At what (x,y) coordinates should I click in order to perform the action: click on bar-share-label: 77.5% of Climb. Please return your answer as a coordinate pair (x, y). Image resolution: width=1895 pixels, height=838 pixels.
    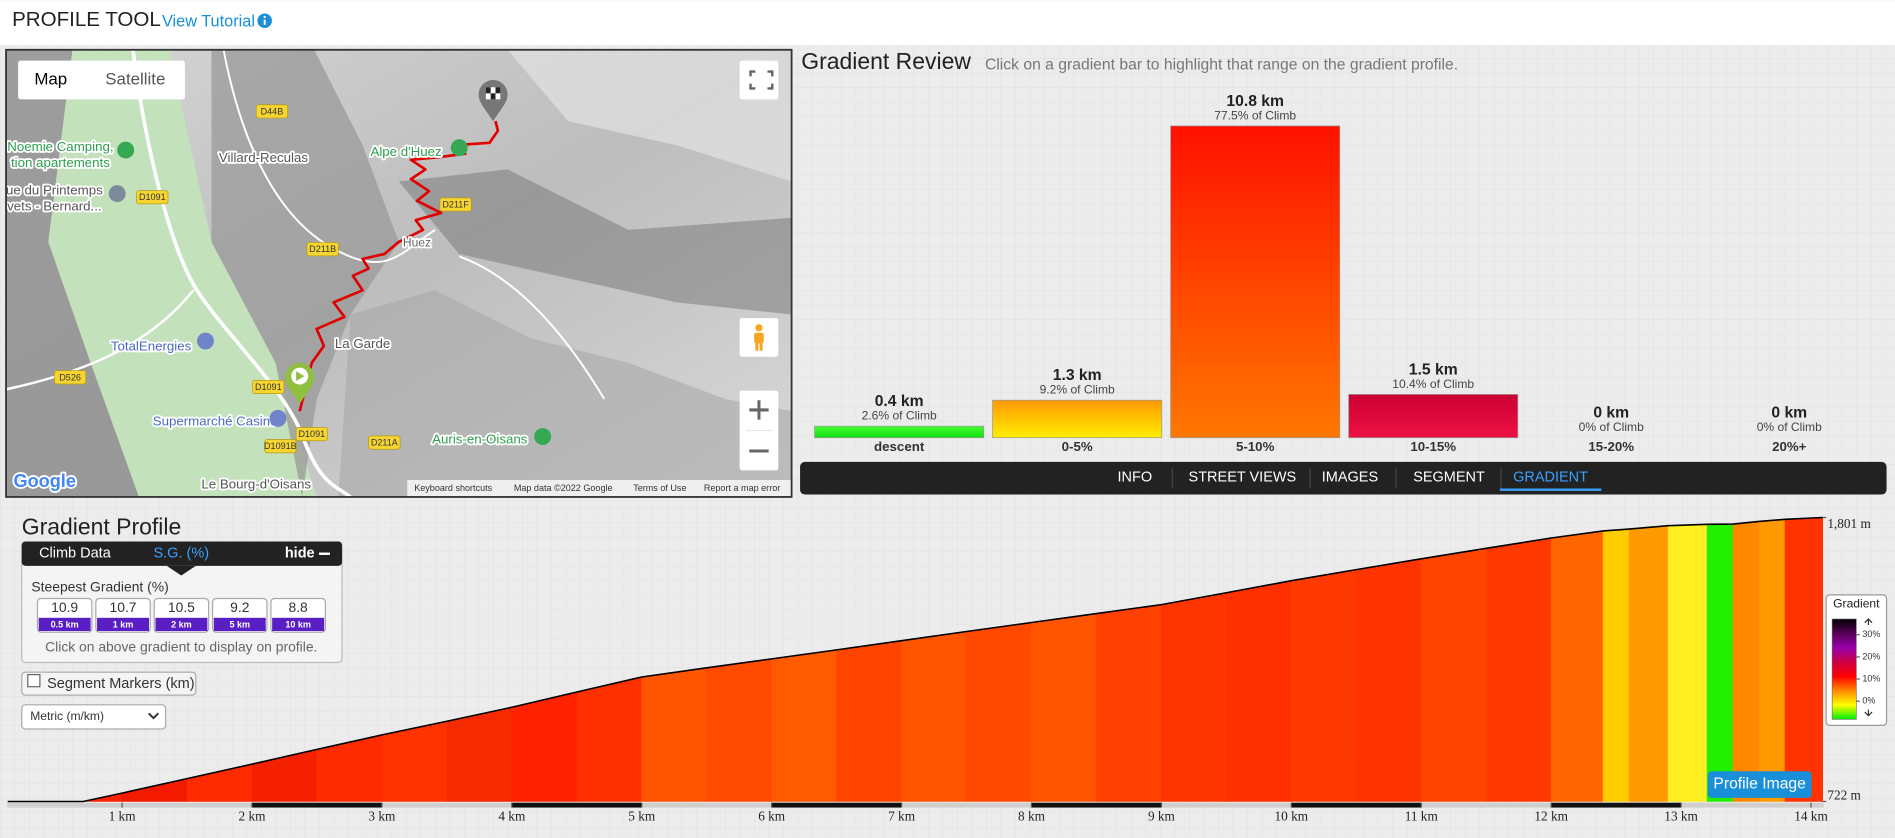
    Looking at the image, I should click on (1255, 115).